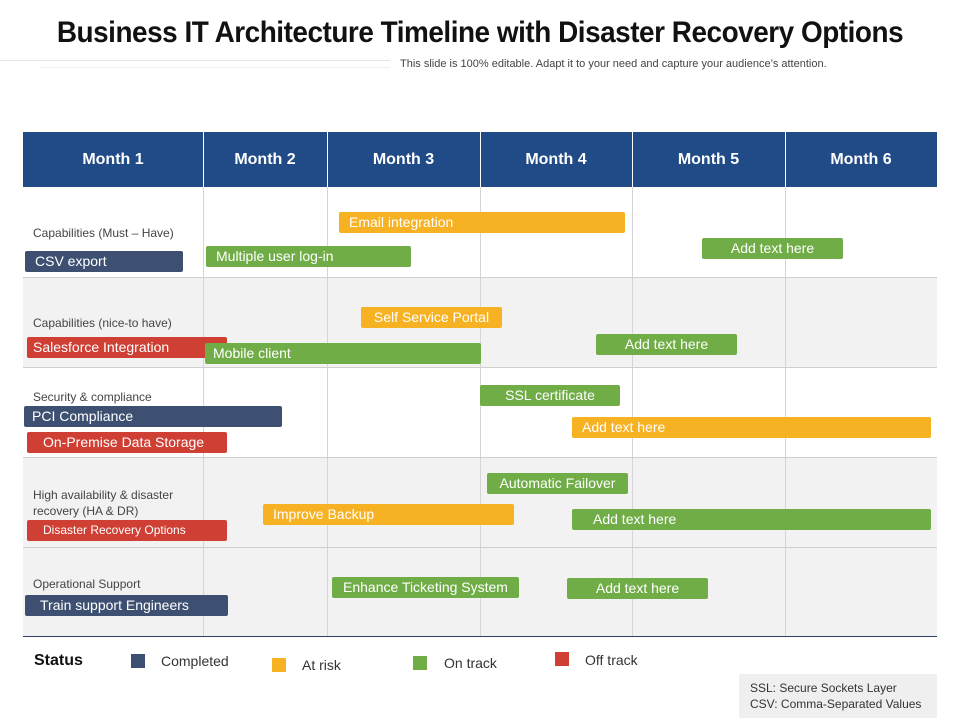 This screenshot has height=720, width=960. Describe the element at coordinates (127, 347) in the screenshot. I see `task-bar-salesforce-integration: Salesforce Integration` at that location.